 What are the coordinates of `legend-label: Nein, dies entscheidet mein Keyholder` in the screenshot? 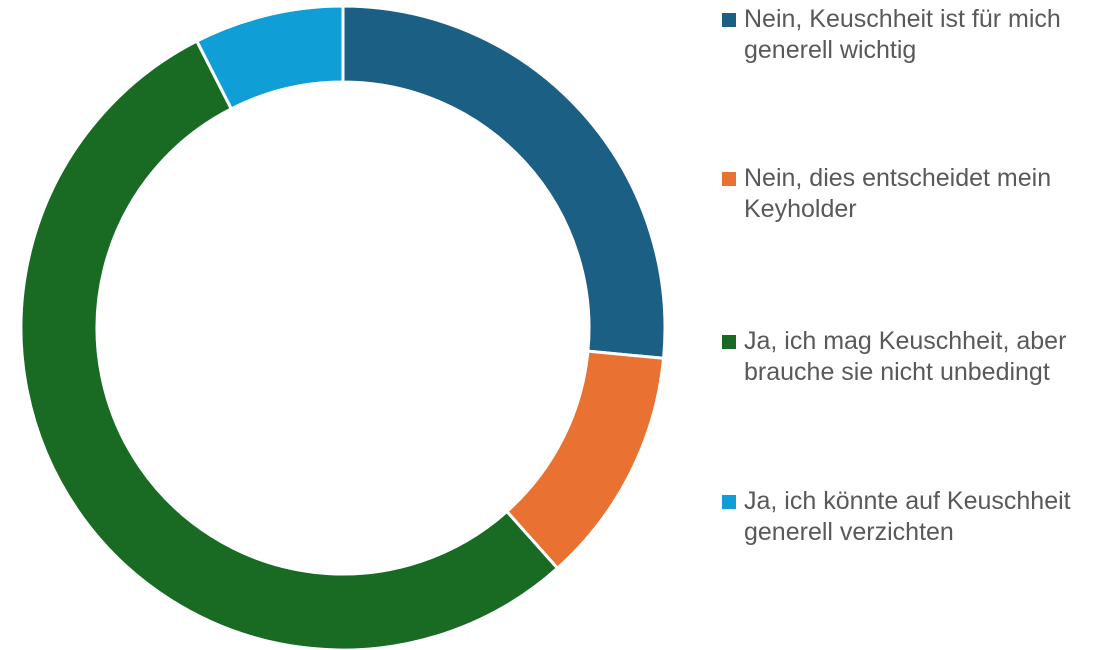 It's located at (898, 193).